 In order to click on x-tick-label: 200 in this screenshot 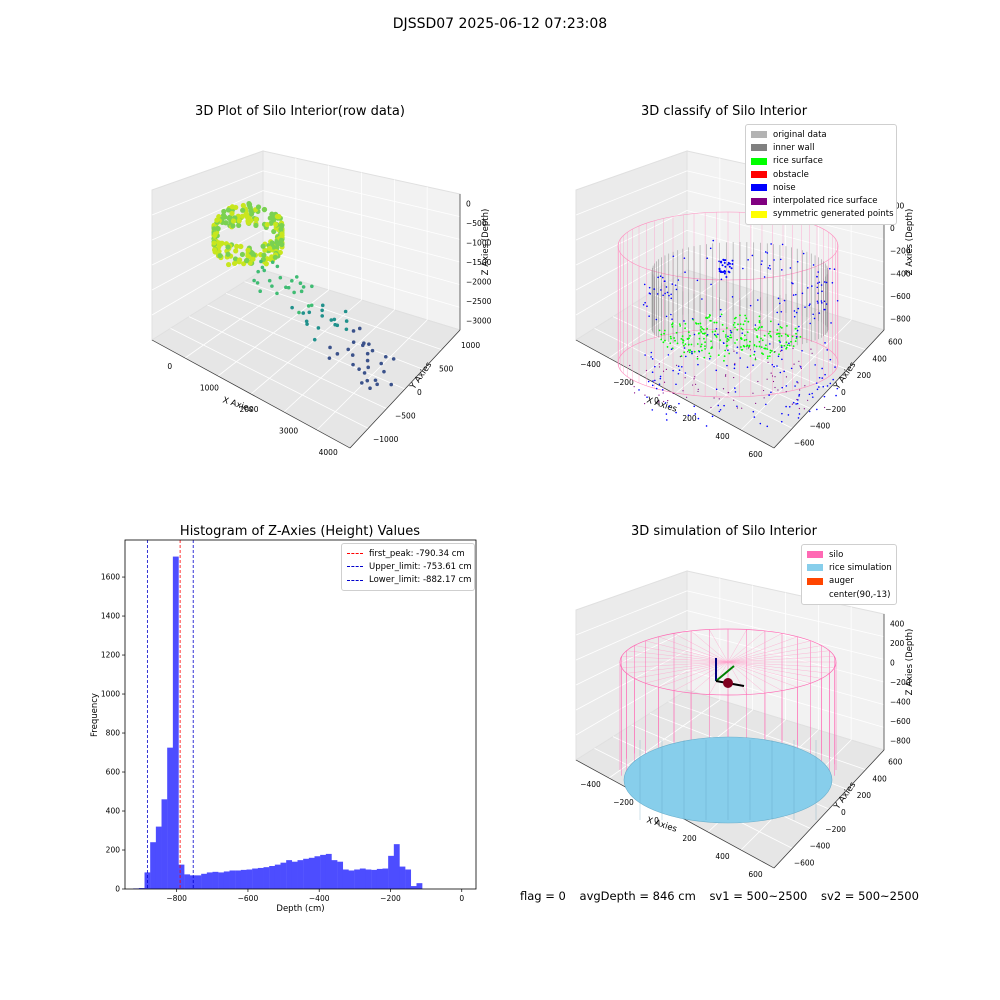, I will do `click(689, 418)`.